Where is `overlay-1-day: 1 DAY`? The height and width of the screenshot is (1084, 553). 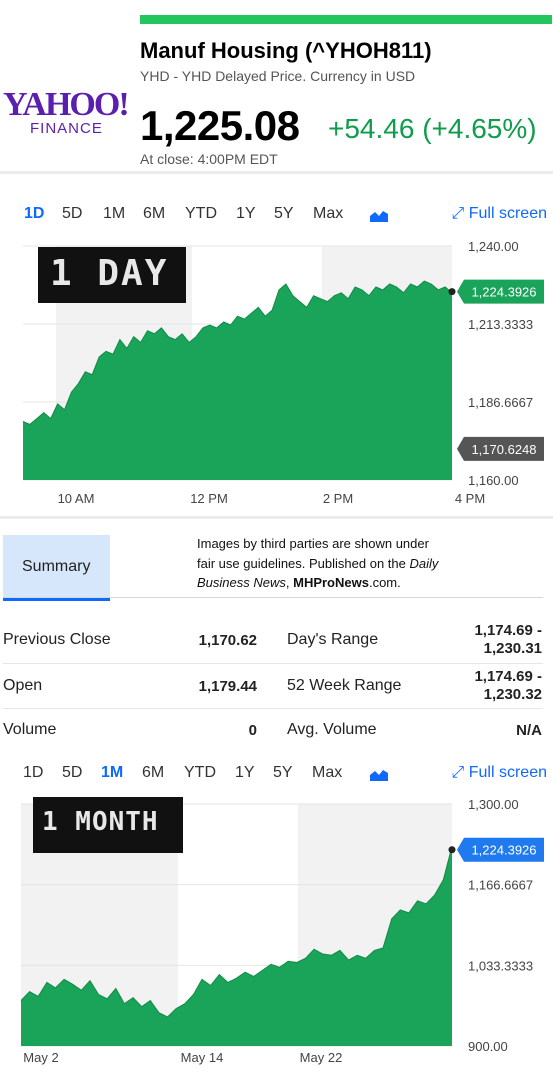
overlay-1-day: 1 DAY is located at coordinates (112, 275).